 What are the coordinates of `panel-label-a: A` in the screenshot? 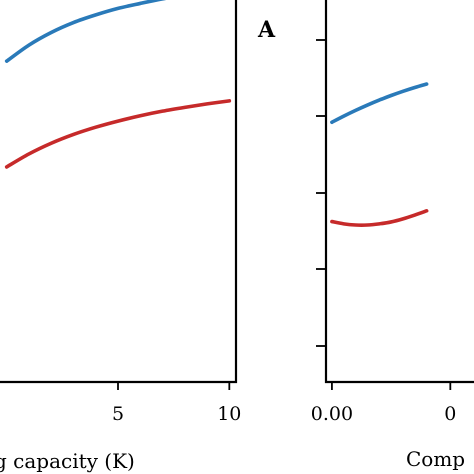 It's located at (266, 30).